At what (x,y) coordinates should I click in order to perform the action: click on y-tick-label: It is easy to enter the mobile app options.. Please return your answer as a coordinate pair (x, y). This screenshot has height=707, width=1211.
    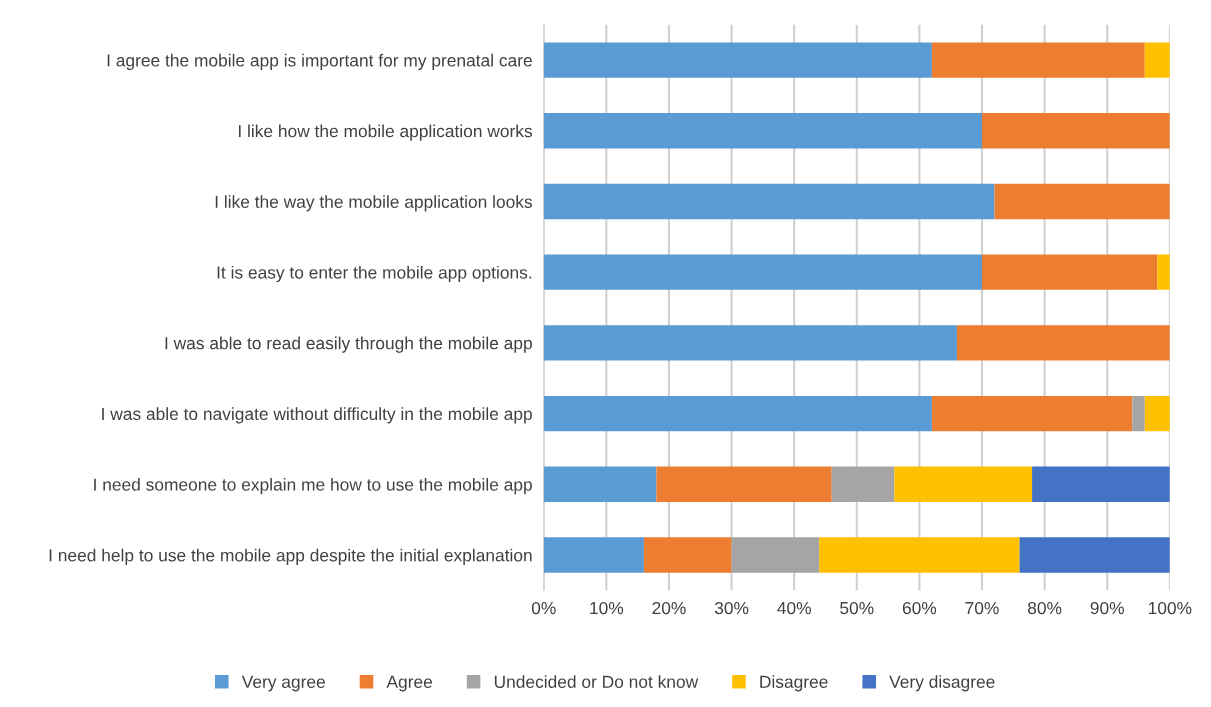
    Looking at the image, I should click on (374, 274).